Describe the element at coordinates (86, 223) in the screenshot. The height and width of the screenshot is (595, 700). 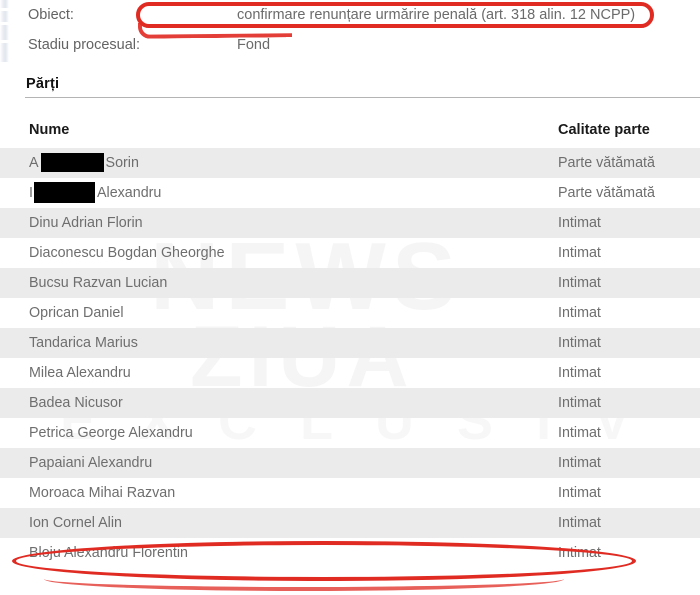
I see `cell-nume: Dinu Adrian Florin` at that location.